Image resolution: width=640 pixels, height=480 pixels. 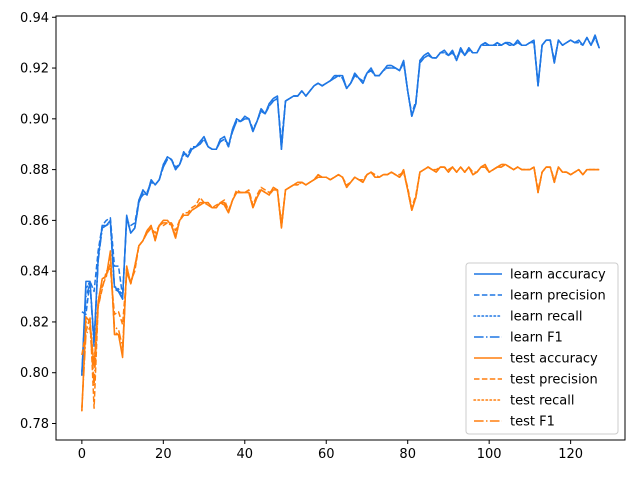 What do you see at coordinates (34, 272) in the screenshot?
I see `y-tick-label: 0.84` at bounding box center [34, 272].